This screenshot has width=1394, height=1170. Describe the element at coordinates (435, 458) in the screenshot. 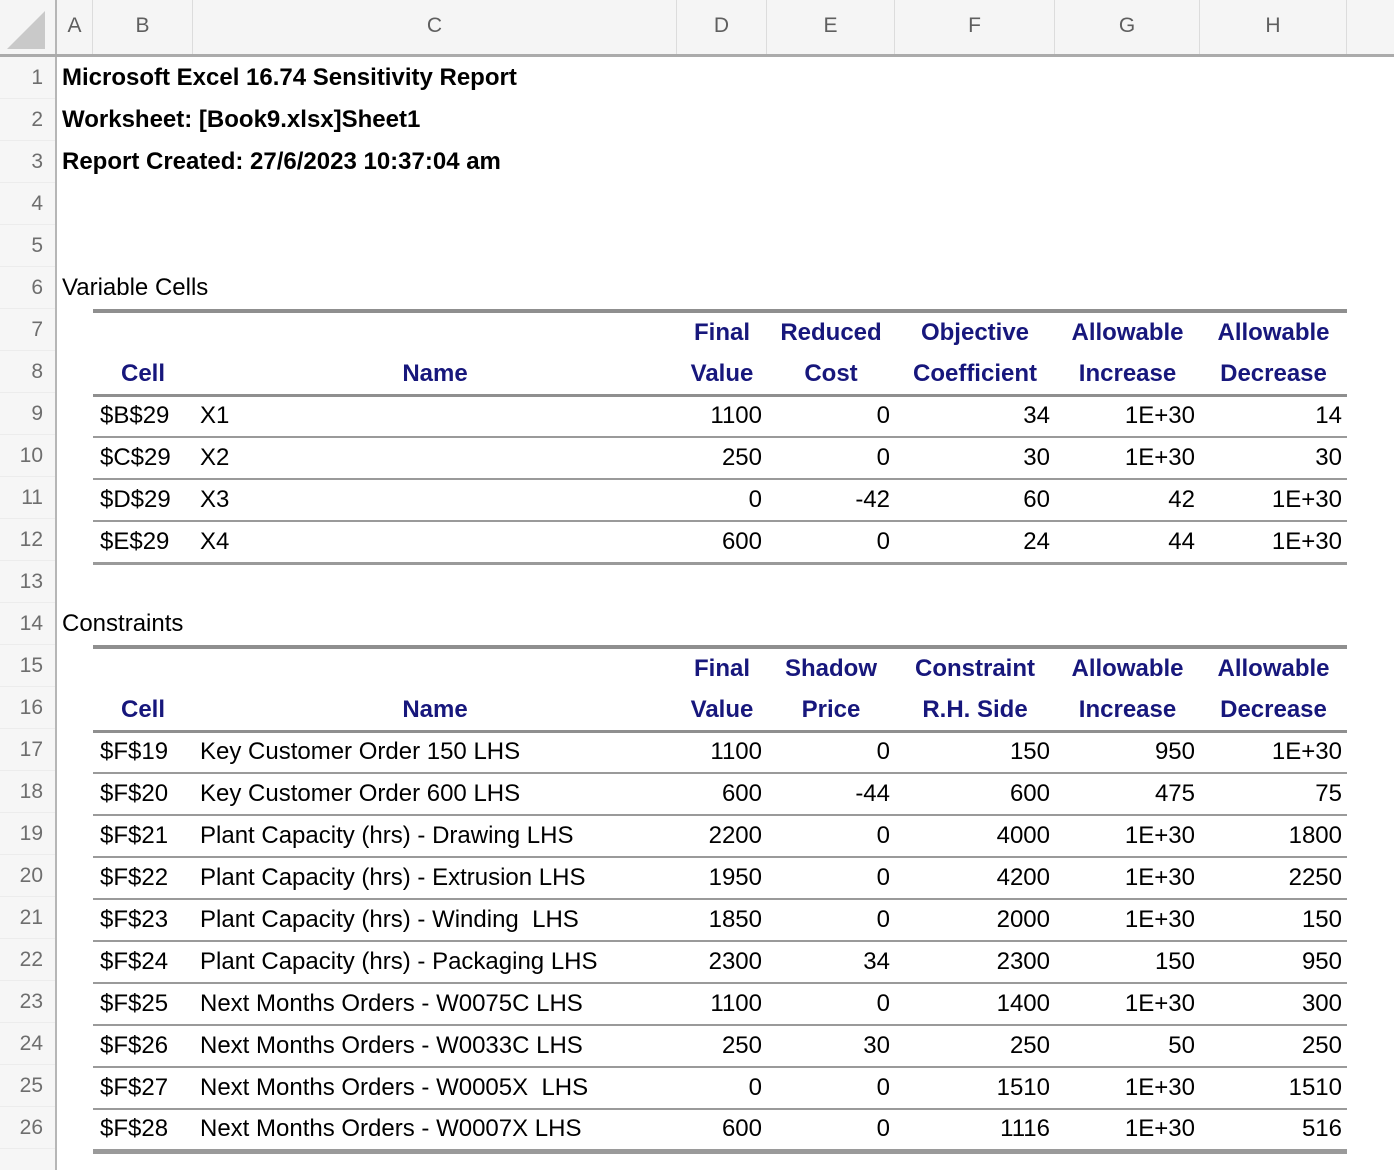

I see `variable-name-cell: X2` at that location.